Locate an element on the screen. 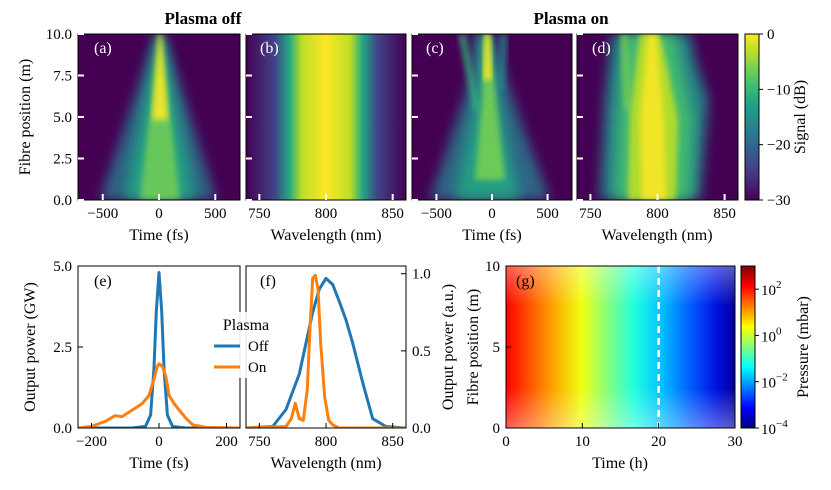 The width and height of the screenshot is (831, 490). signal-colorbar-tick-label: −20 is located at coordinates (778, 146).